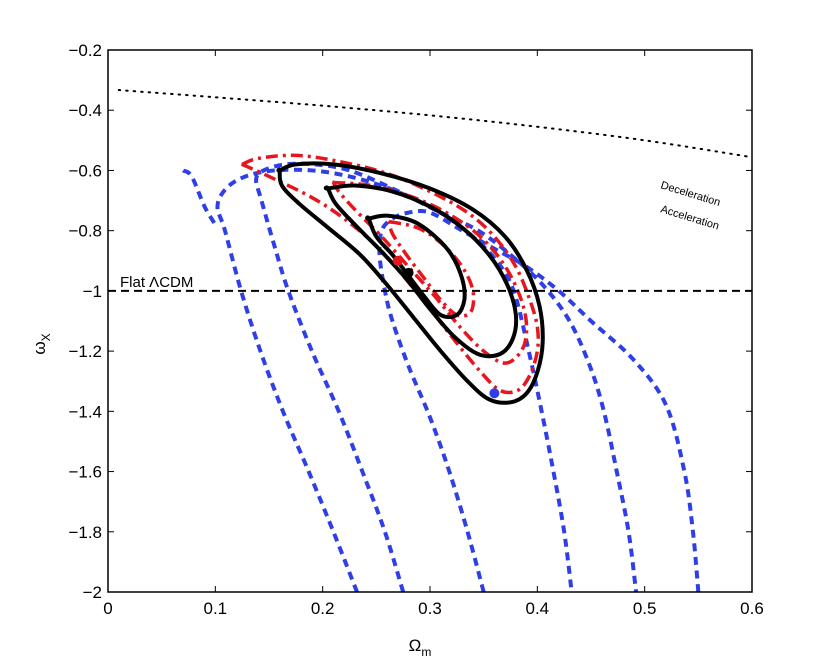 This screenshot has height=666, width=830. I want to click on y-tick-label: −0.6, so click(85, 170).